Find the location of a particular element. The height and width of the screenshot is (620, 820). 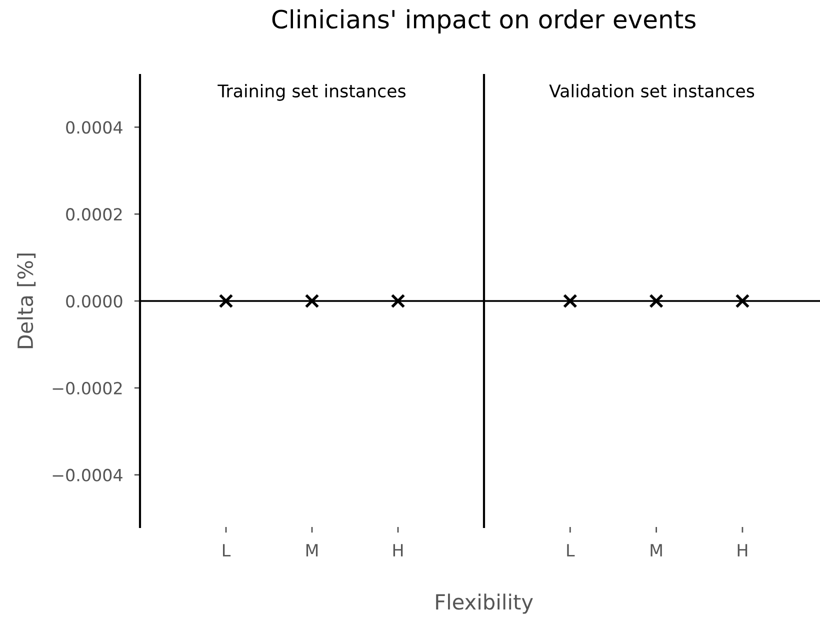

y-tick-label: 0.0000 is located at coordinates (94, 301).